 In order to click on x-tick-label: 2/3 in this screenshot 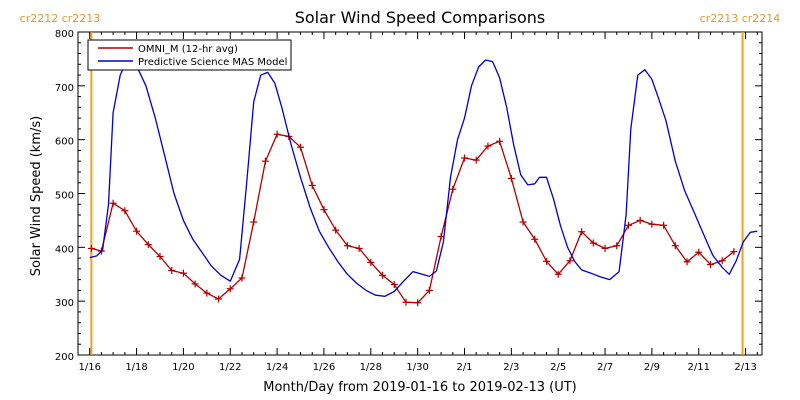, I will do `click(511, 367)`.